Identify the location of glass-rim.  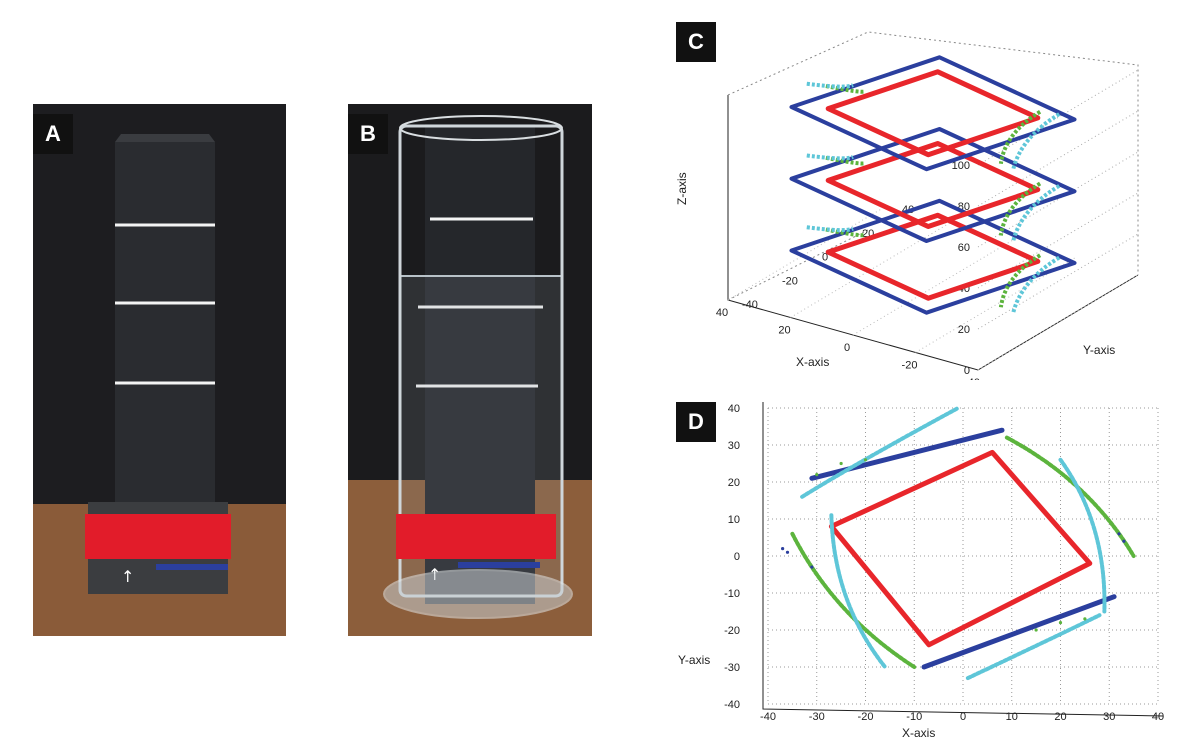
(481, 128).